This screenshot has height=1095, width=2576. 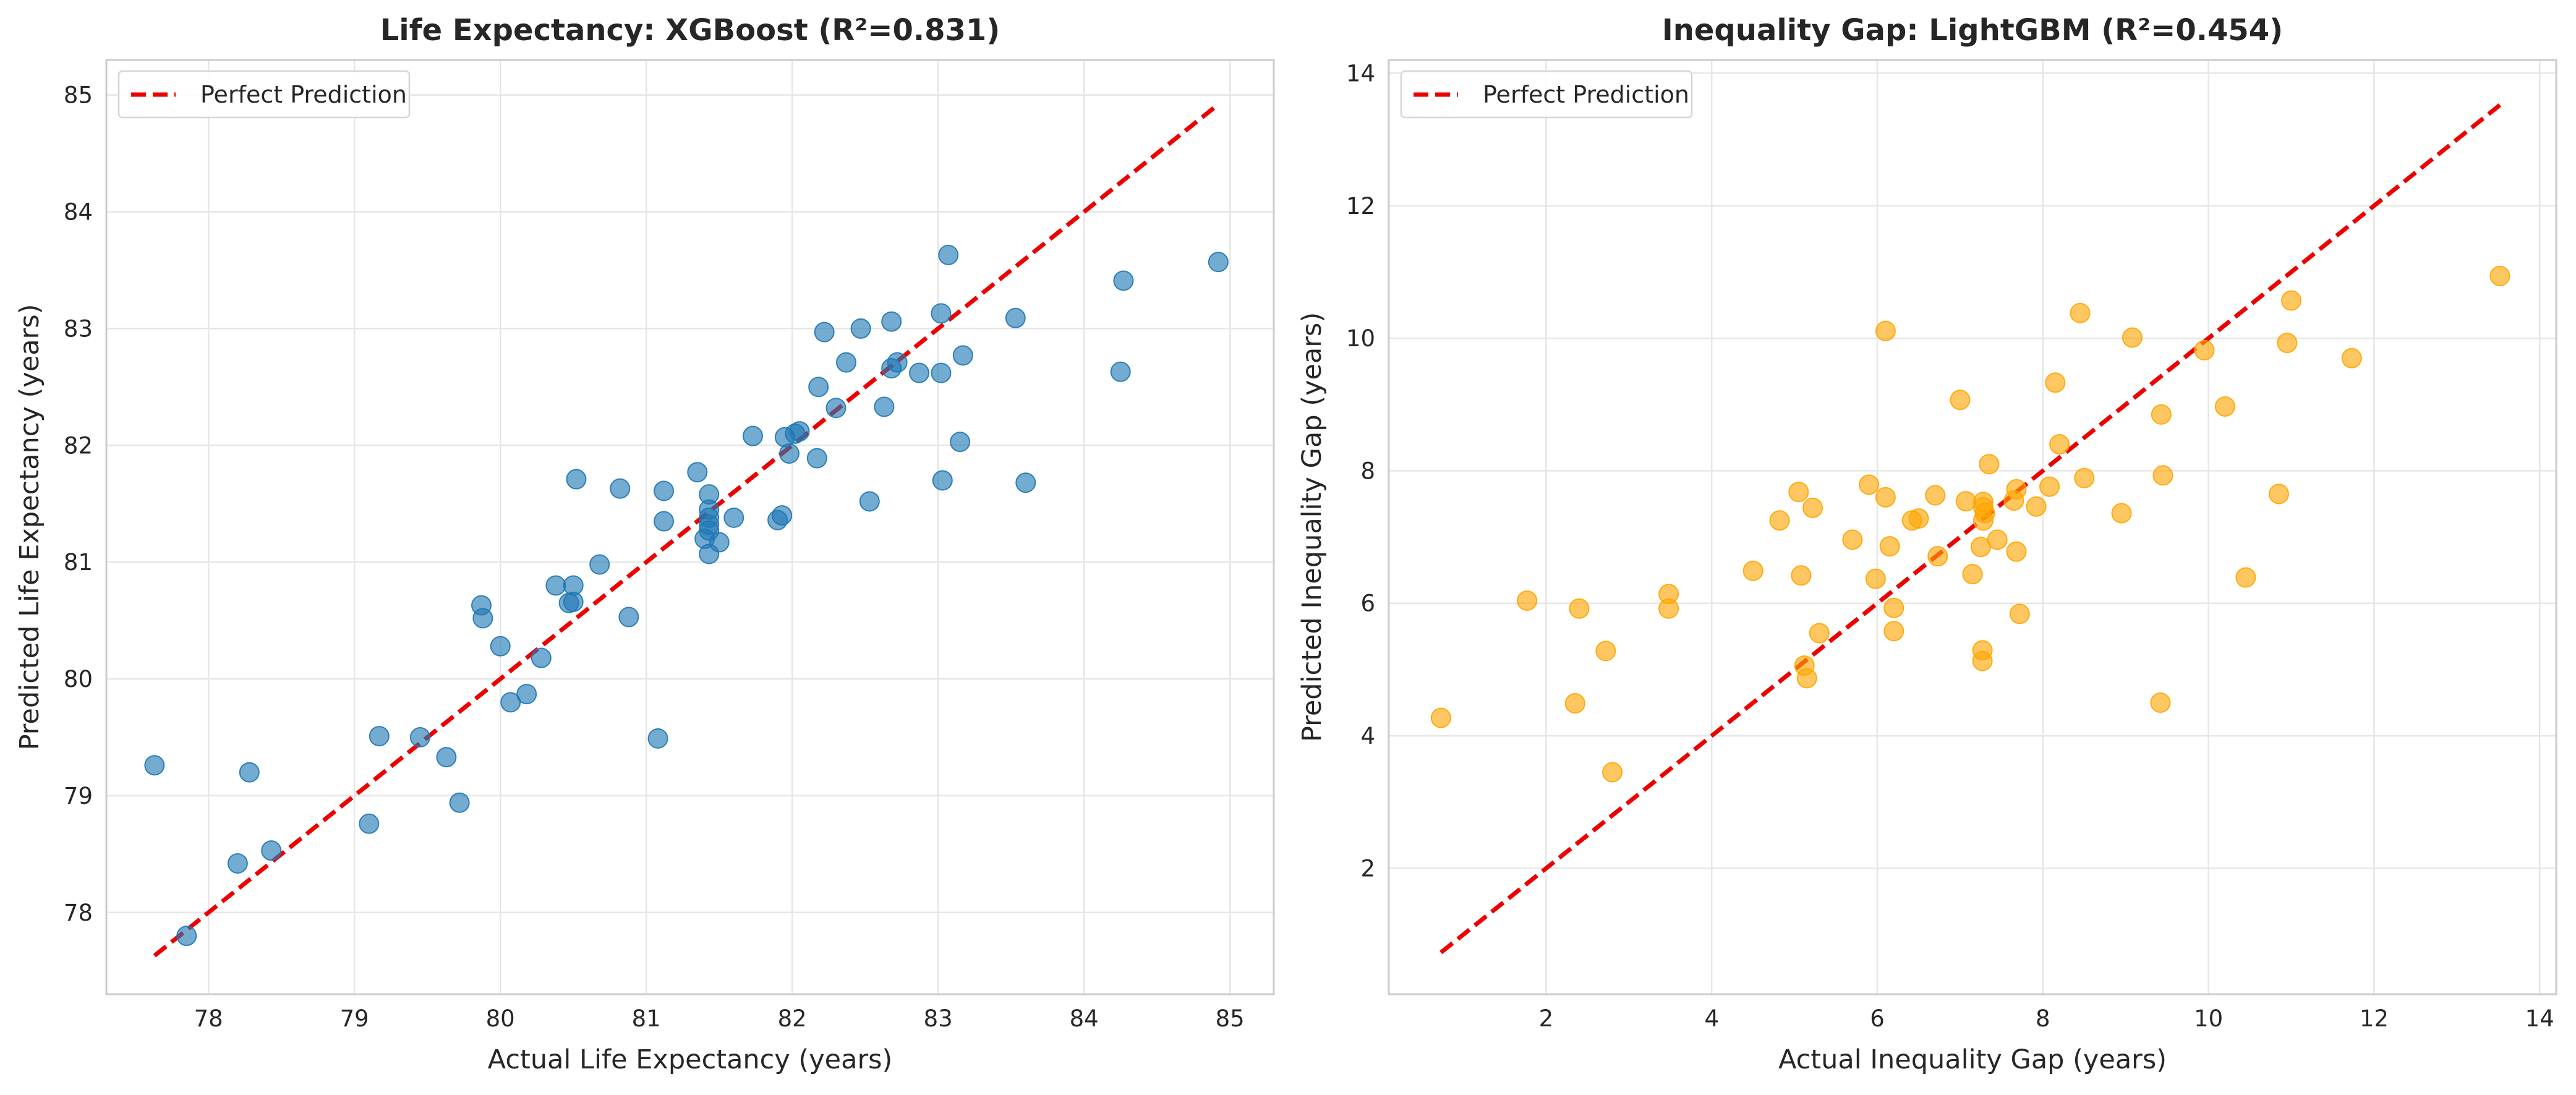 I want to click on x-tick-label: 10, so click(x=2208, y=1019).